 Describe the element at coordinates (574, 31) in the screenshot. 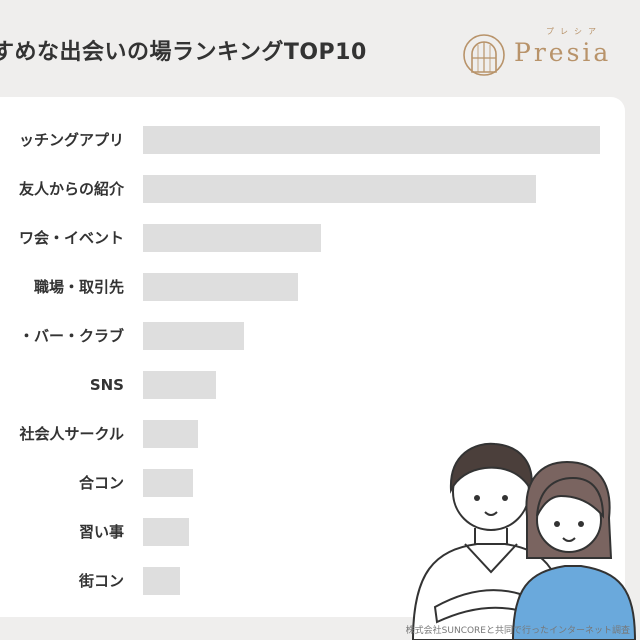

I see `brand-ruby: プレシア` at that location.